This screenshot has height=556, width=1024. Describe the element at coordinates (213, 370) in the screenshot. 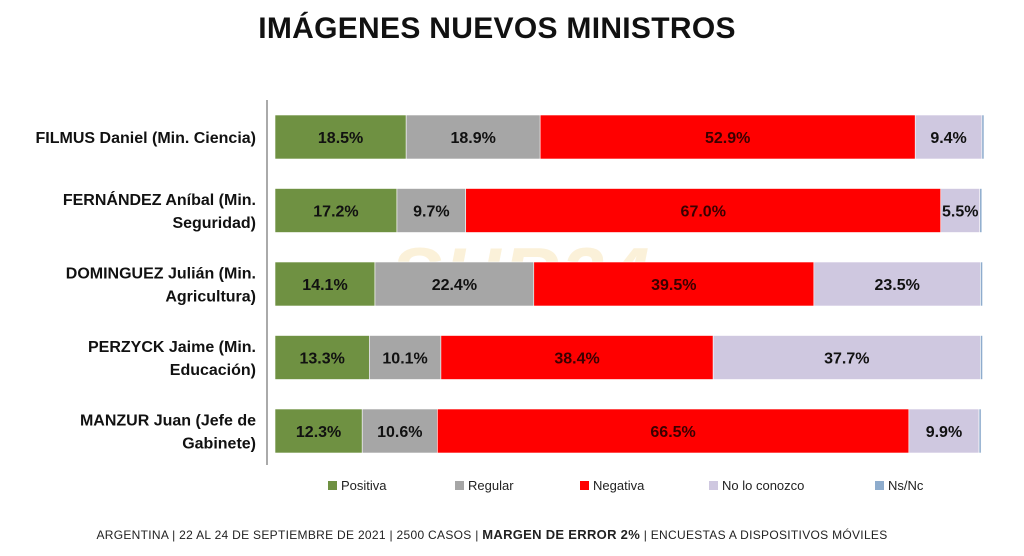

I see `category-label: Educación)` at that location.